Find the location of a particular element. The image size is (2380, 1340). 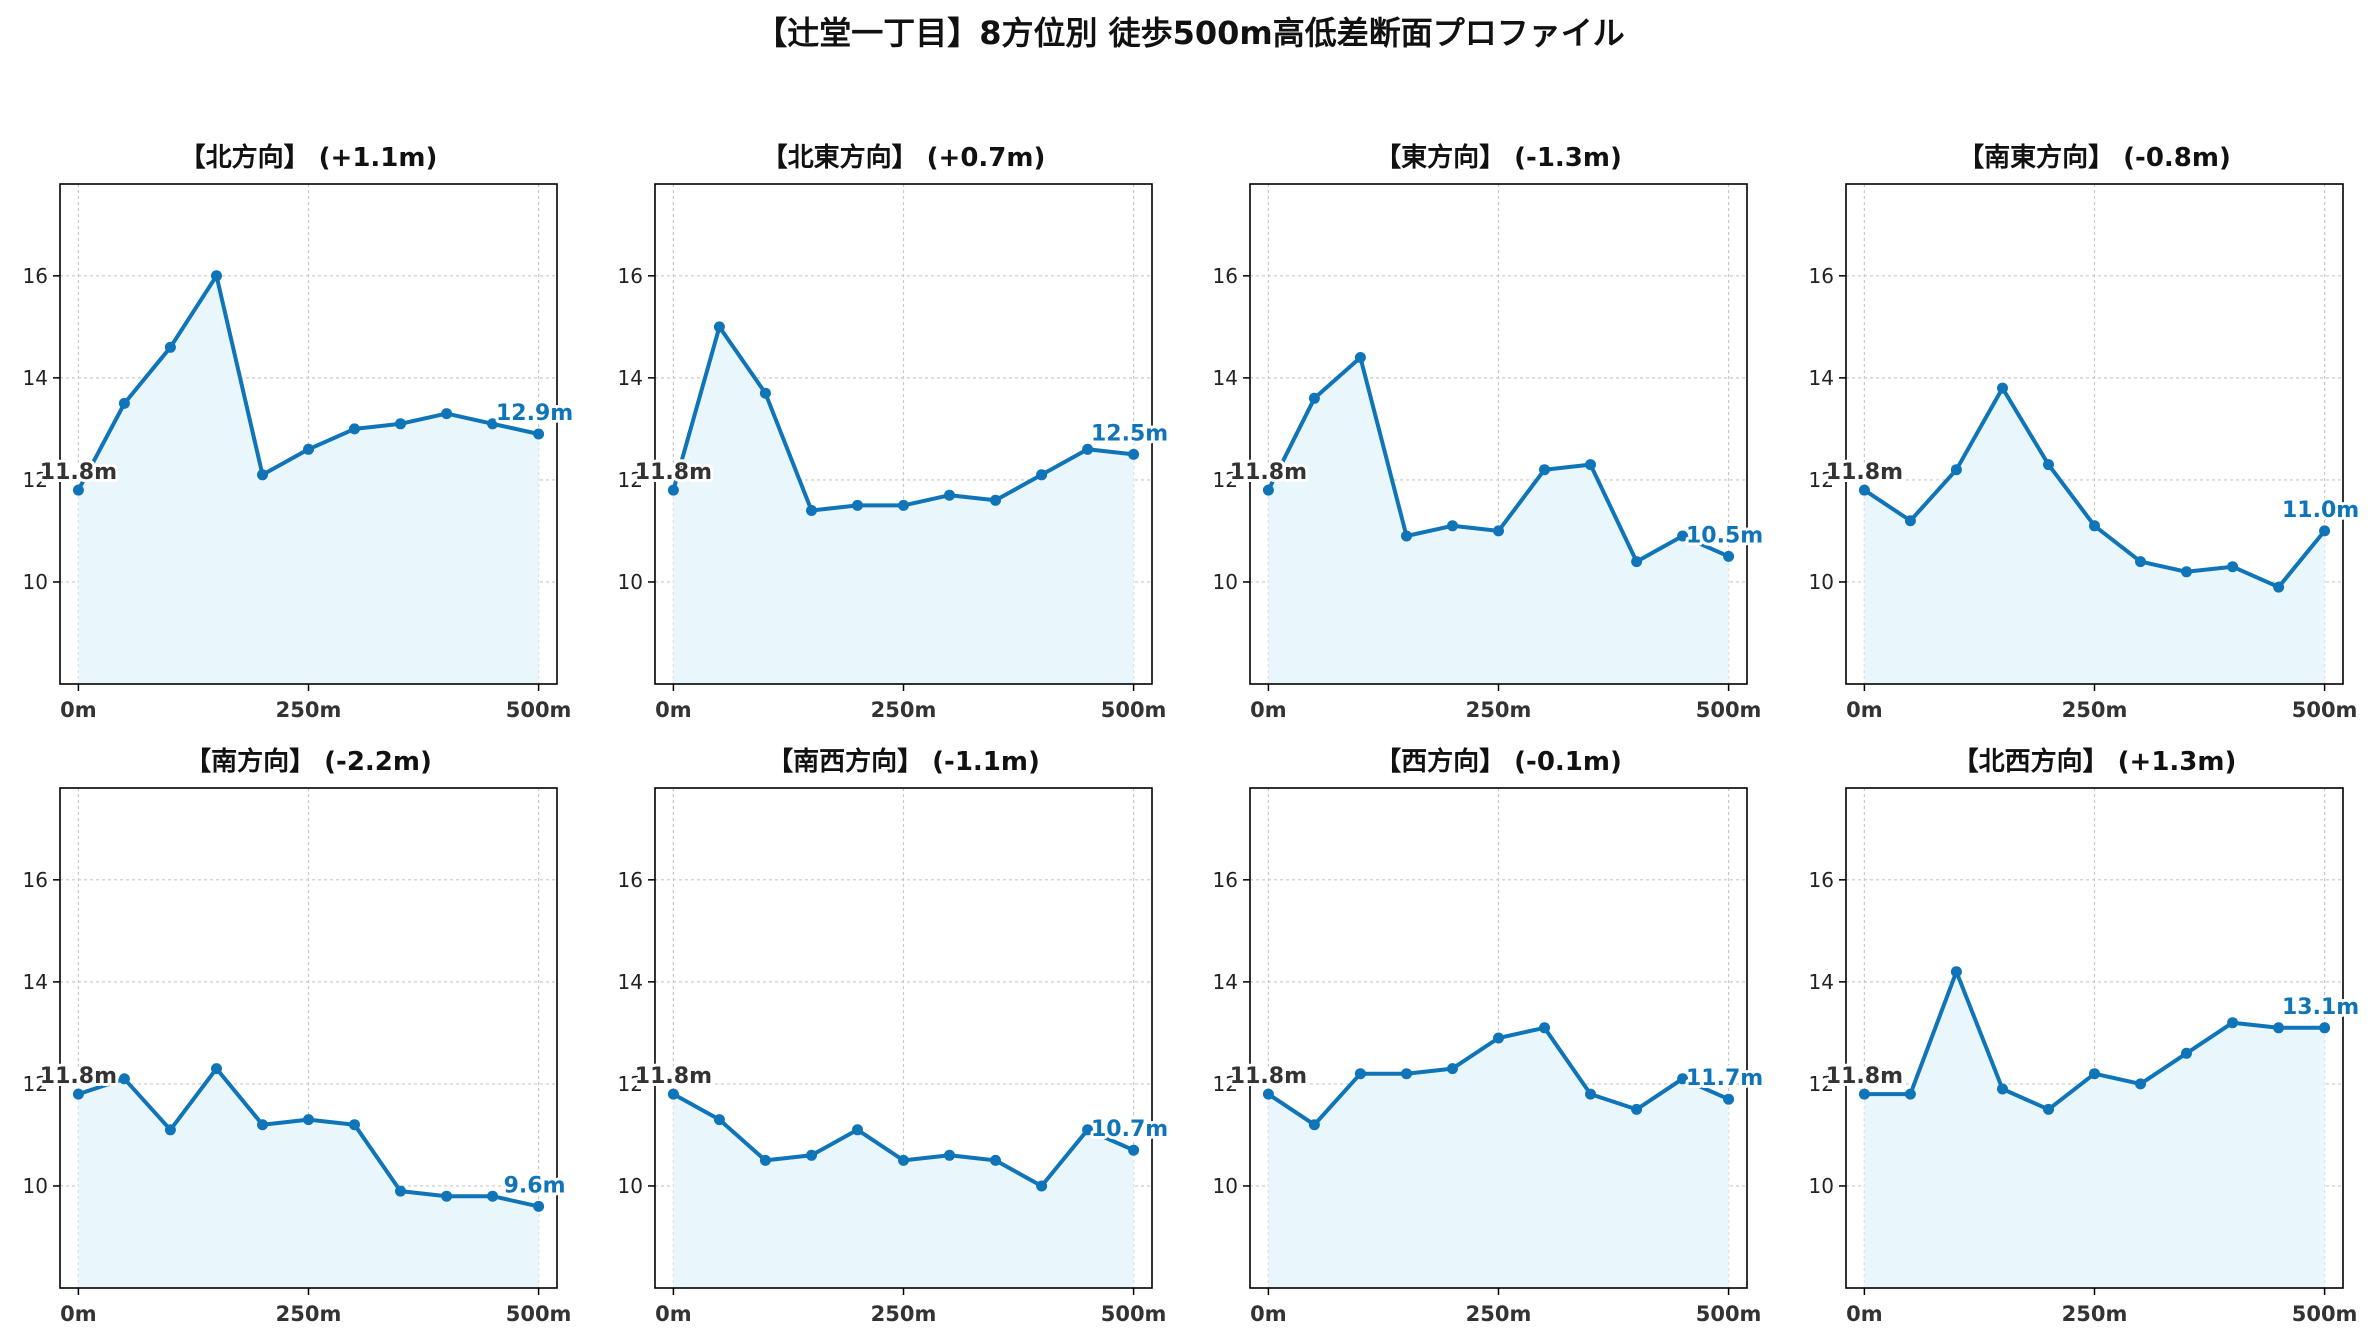

end-value-label: 13.1m is located at coordinates (2320, 1007).